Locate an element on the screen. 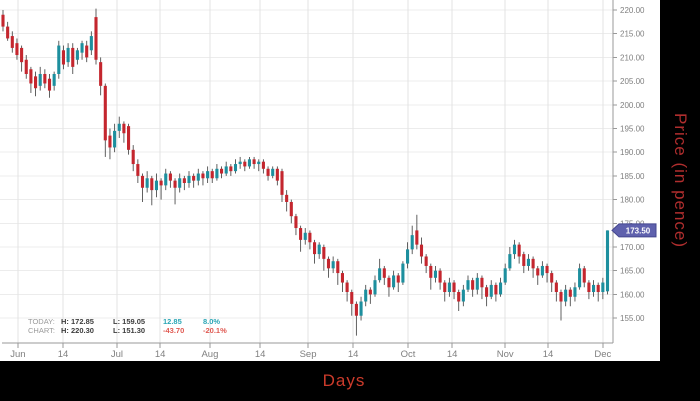 This screenshot has width=700, height=401. svg-text: Aug is located at coordinates (209, 354).